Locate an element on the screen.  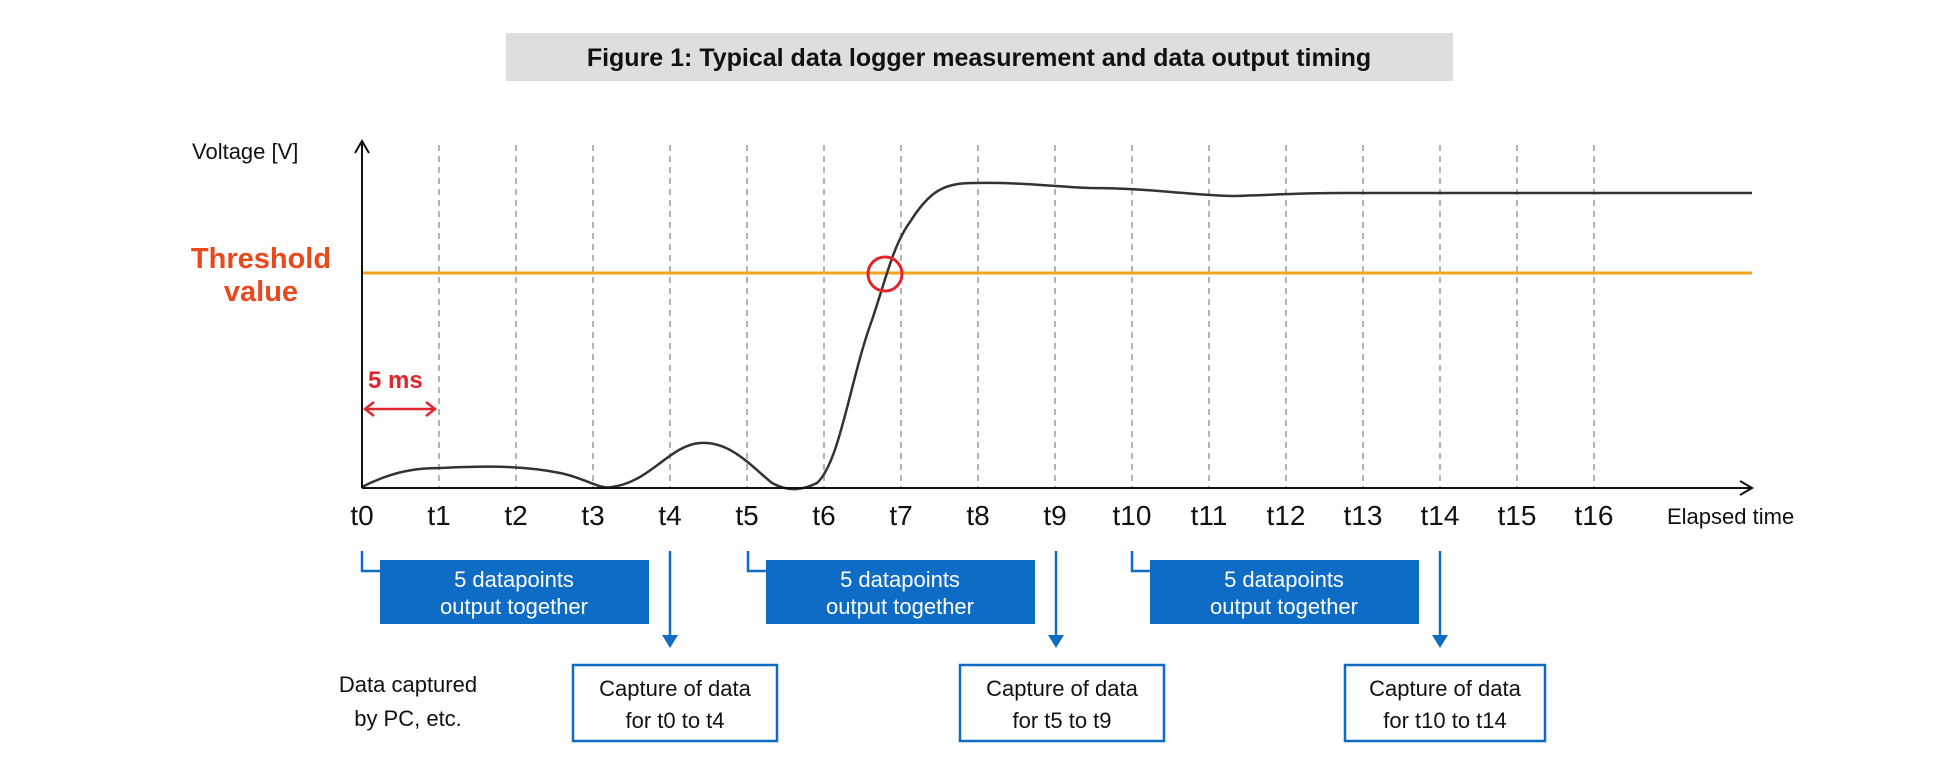
tick-label-t6: t6 is located at coordinates (823, 515).